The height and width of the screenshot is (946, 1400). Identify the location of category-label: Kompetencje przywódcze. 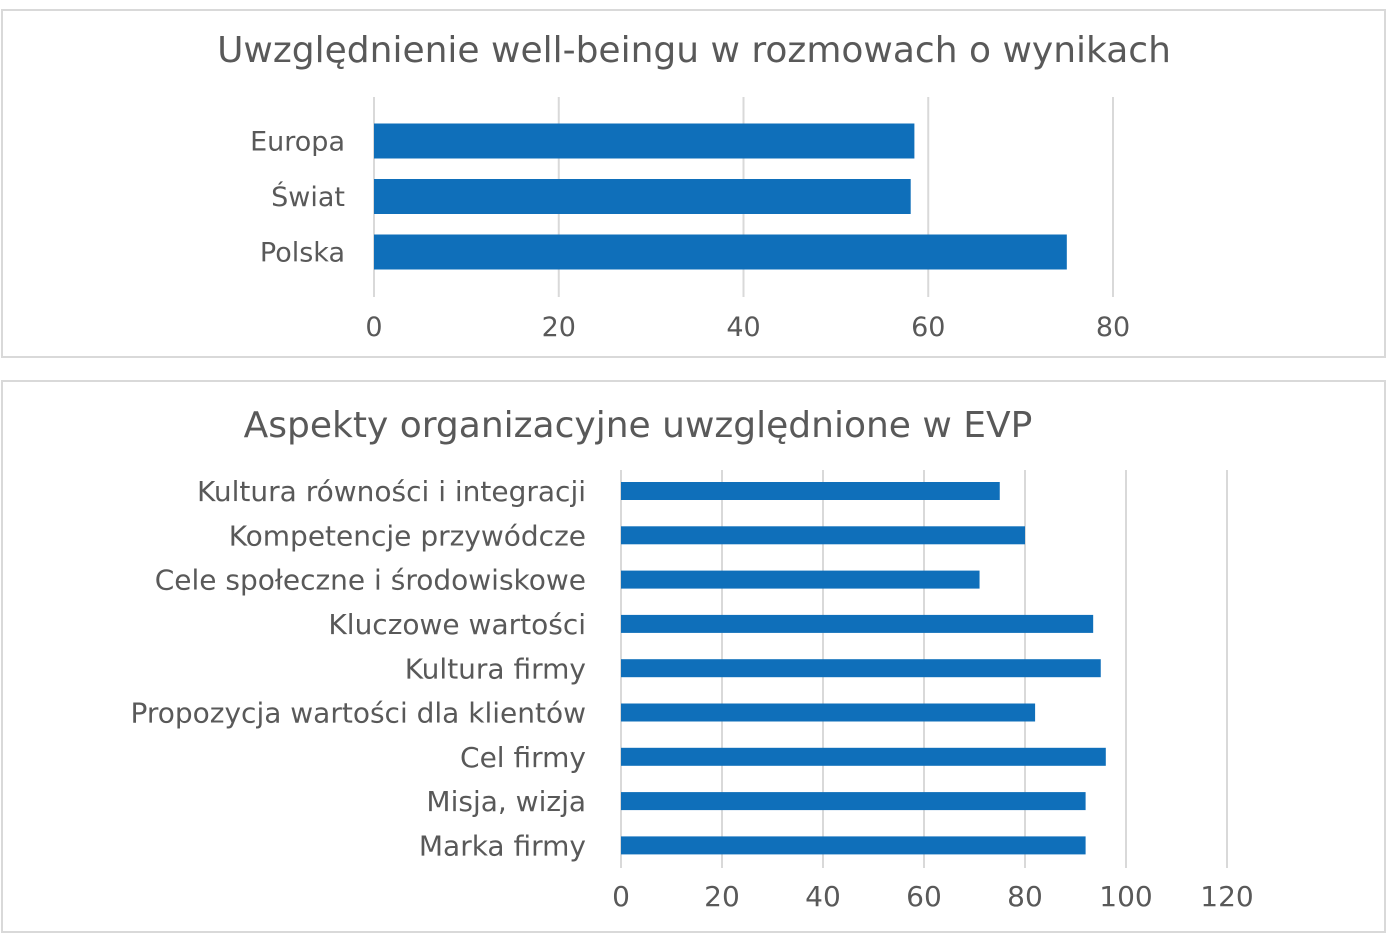
(407, 535).